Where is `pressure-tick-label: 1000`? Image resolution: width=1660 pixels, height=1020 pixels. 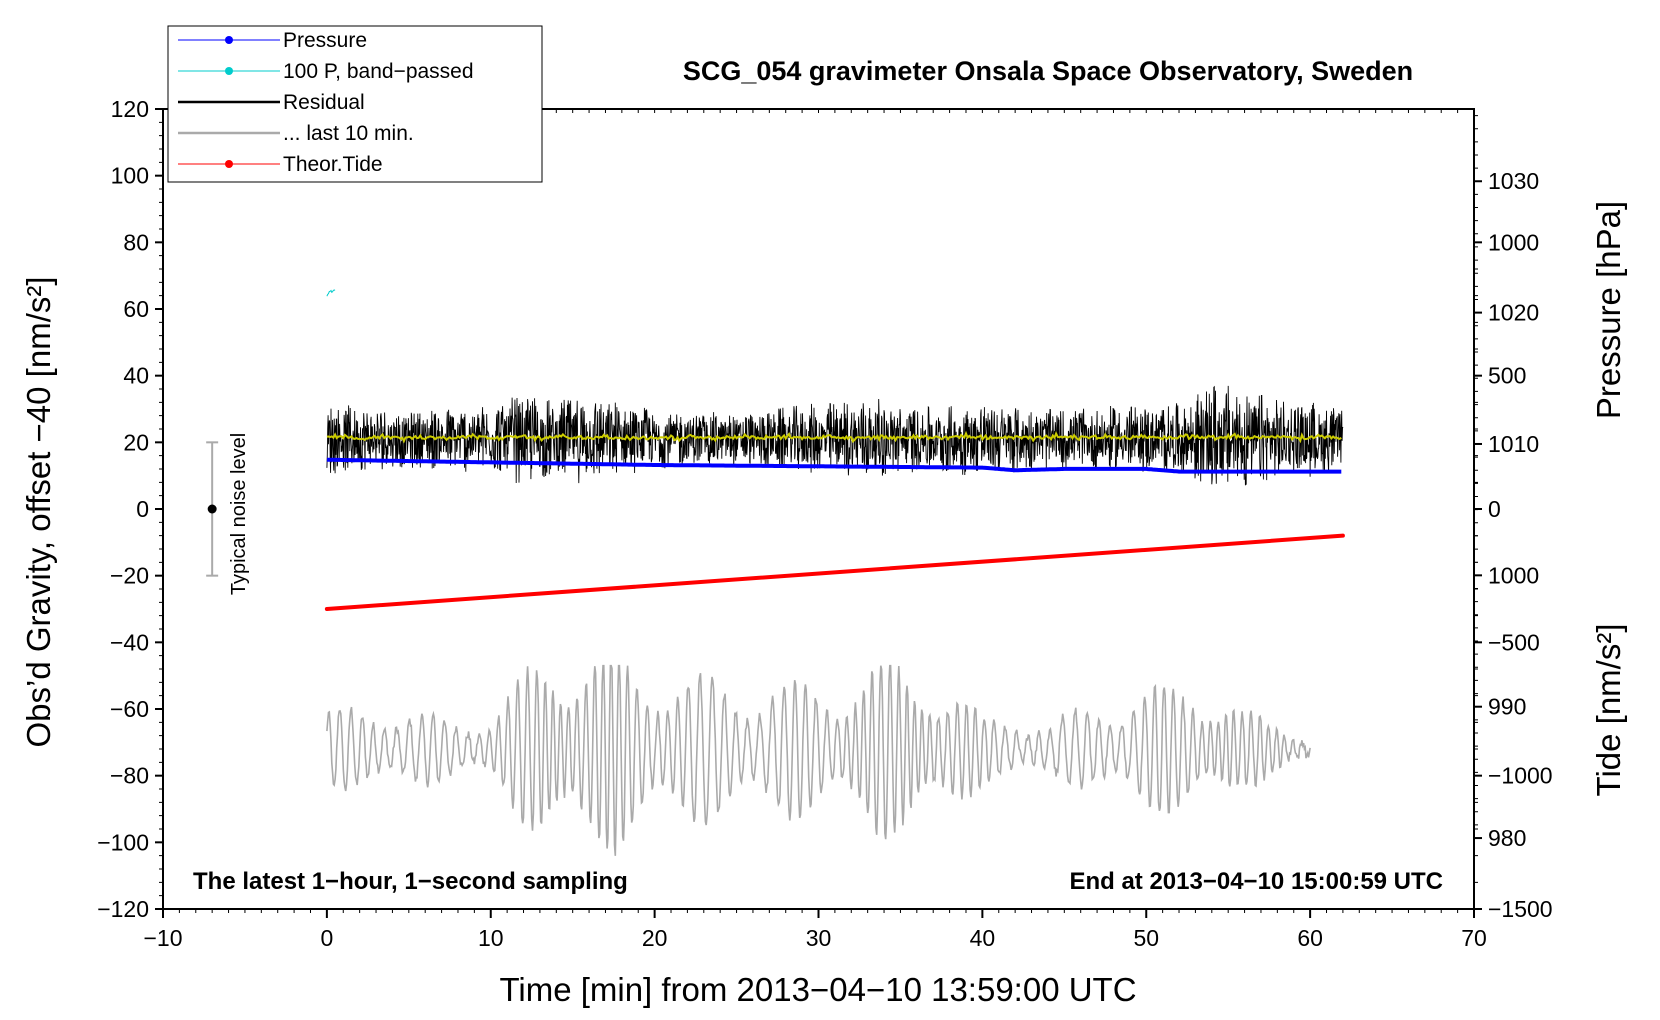
pressure-tick-label: 1000 is located at coordinates (1513, 575).